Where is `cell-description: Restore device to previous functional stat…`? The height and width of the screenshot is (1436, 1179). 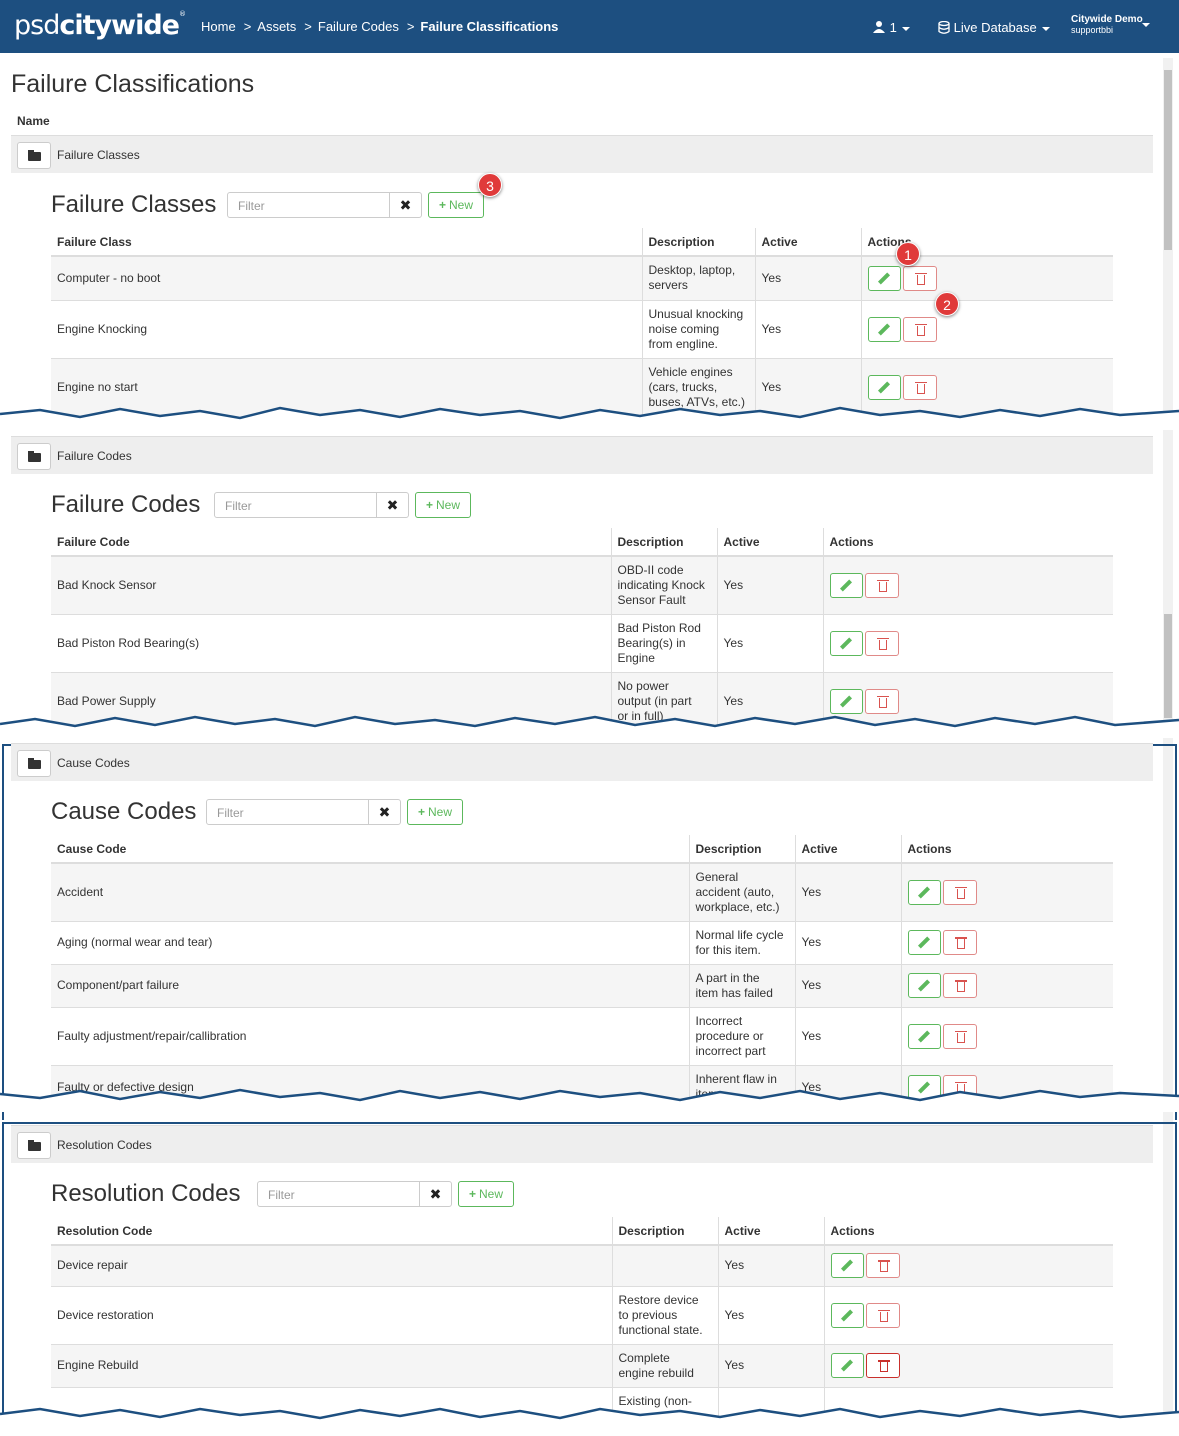 cell-description: Restore device to previous functional stat… is located at coordinates (665, 1314).